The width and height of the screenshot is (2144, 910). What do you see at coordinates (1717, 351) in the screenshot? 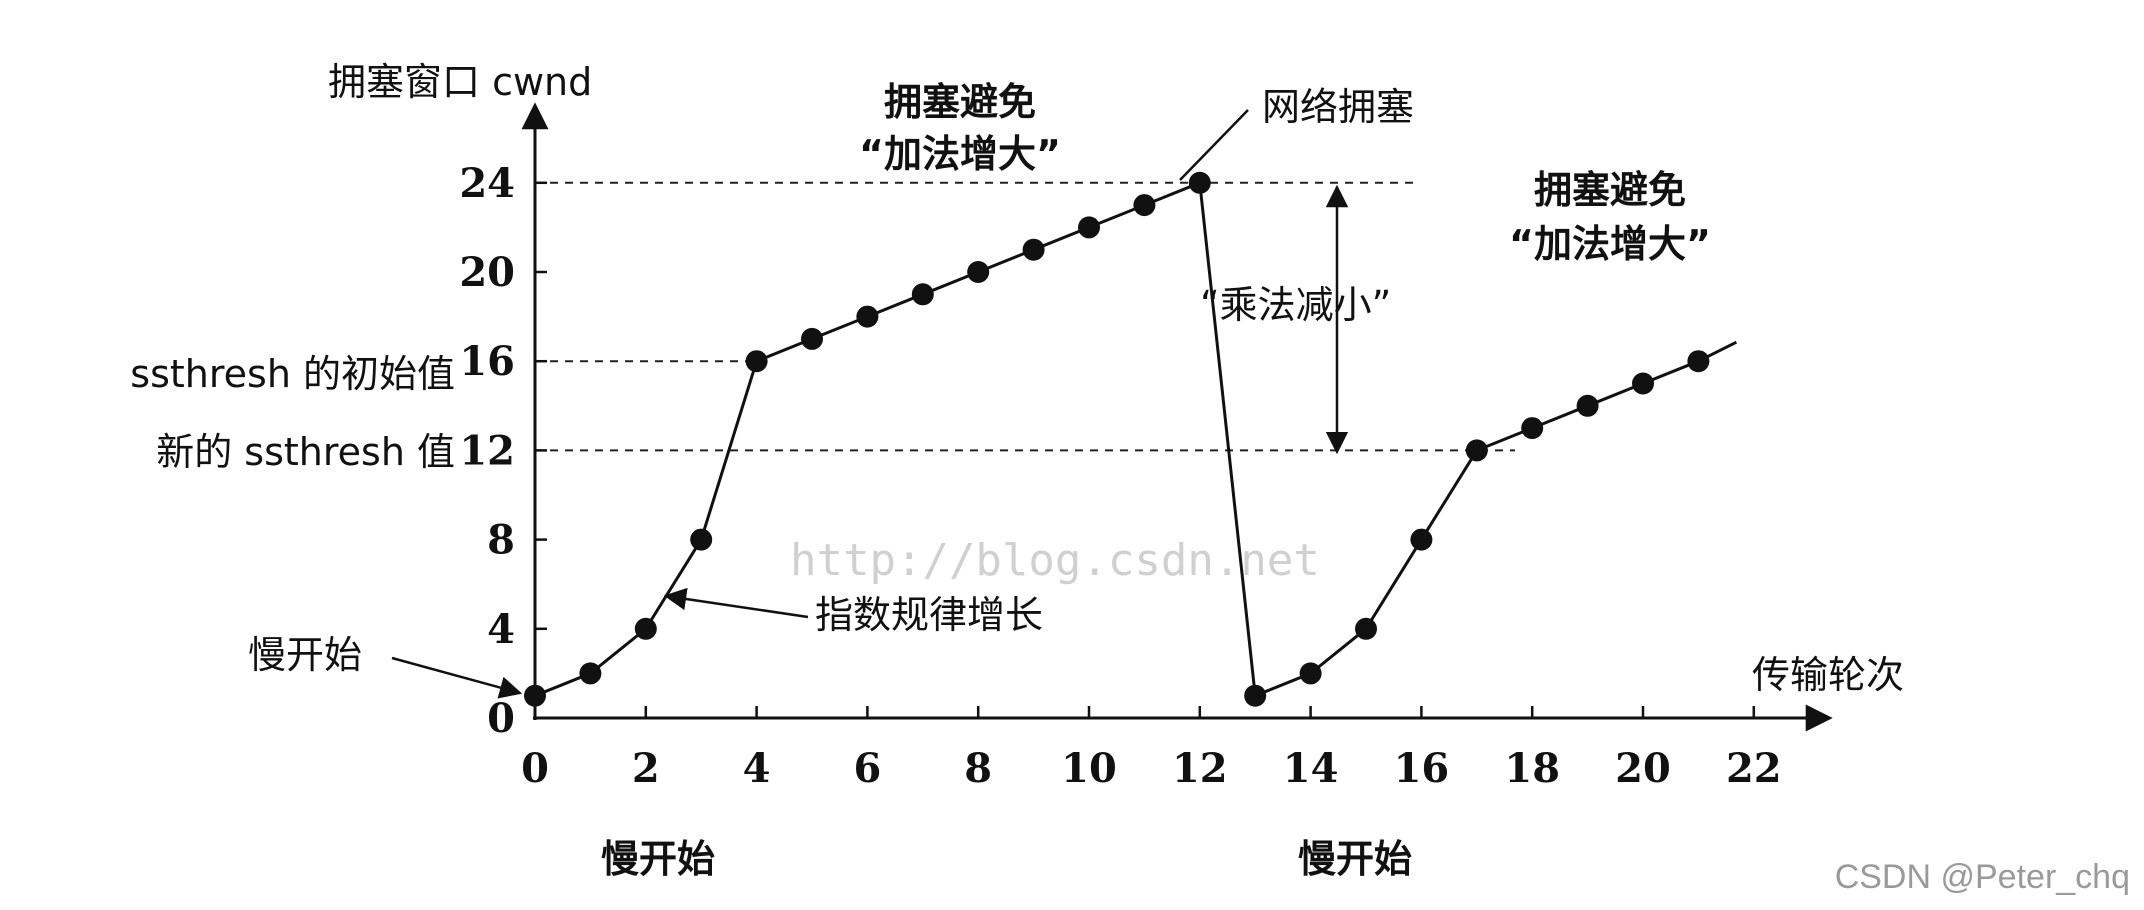
I see `series-tail` at bounding box center [1717, 351].